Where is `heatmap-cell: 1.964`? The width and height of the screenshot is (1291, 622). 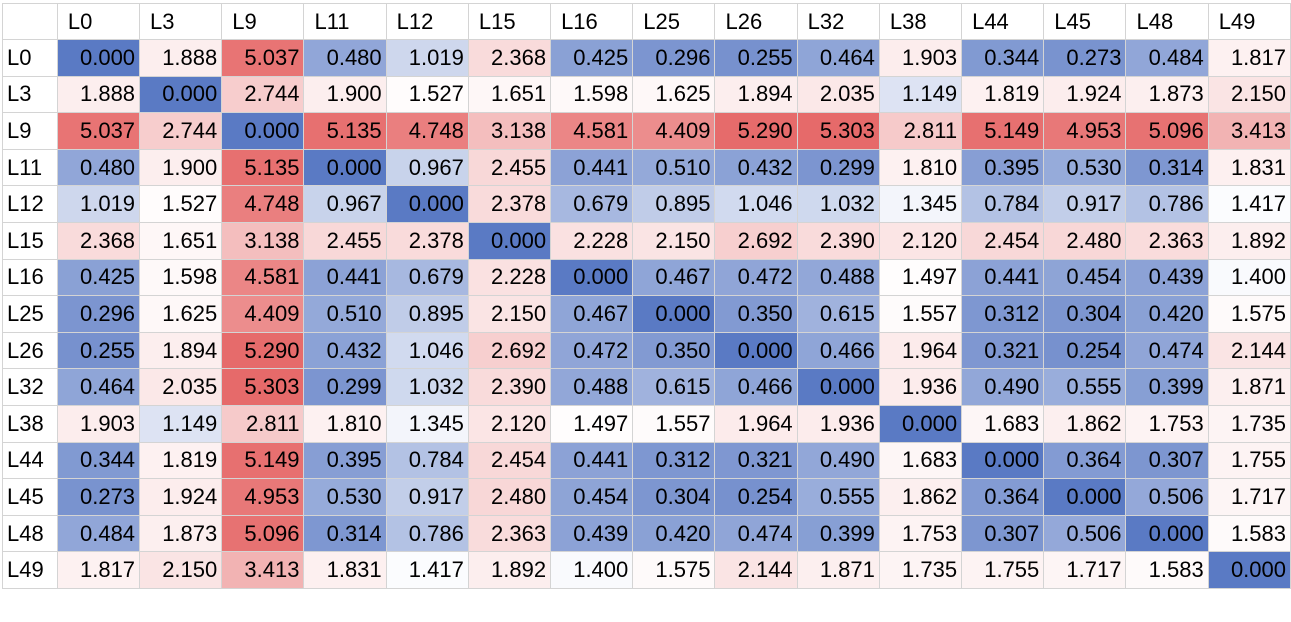
heatmap-cell: 1.964 is located at coordinates (756, 423).